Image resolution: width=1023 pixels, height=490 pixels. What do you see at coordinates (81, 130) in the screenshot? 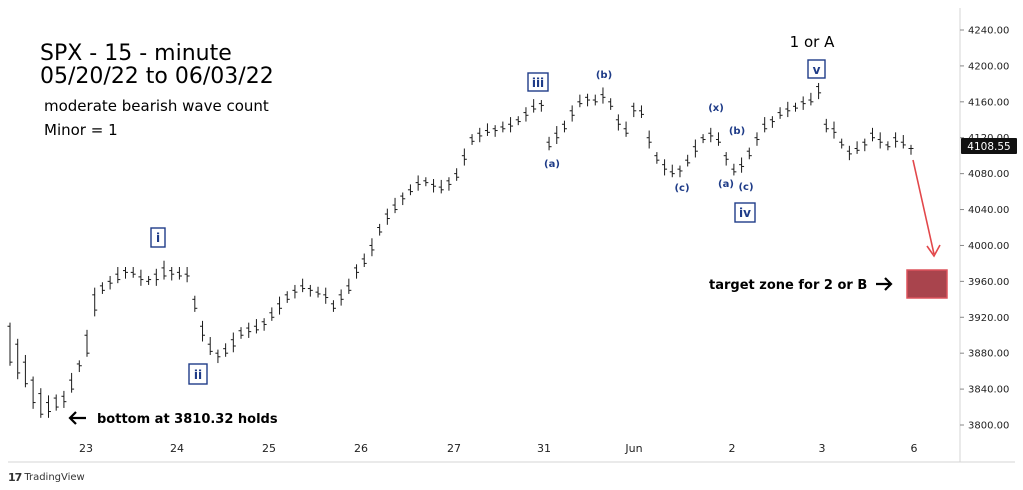
I see `note-minor: Minor = 1` at bounding box center [81, 130].